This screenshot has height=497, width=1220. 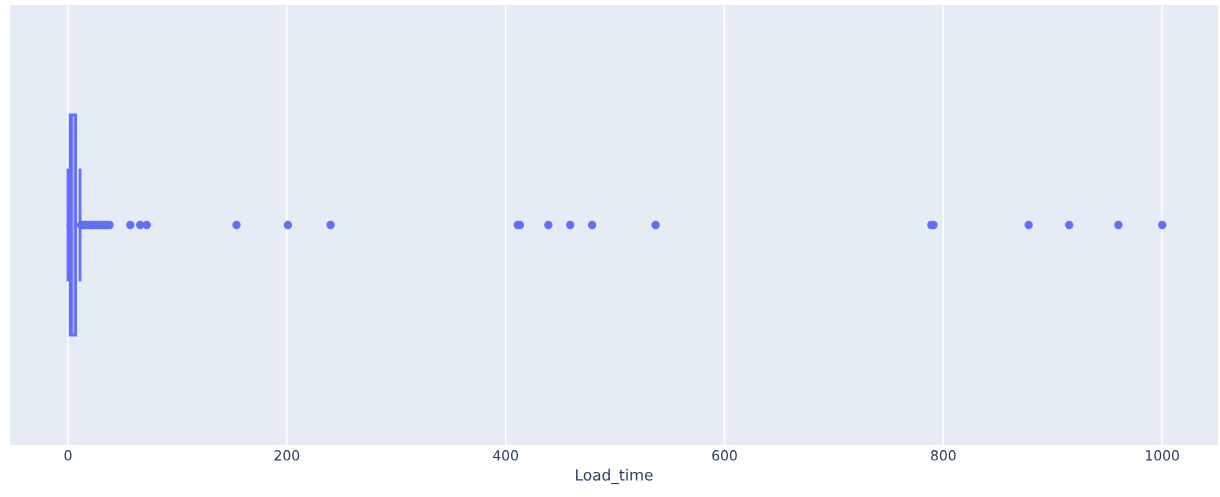 I want to click on x-tick-label: 0, so click(x=68, y=455).